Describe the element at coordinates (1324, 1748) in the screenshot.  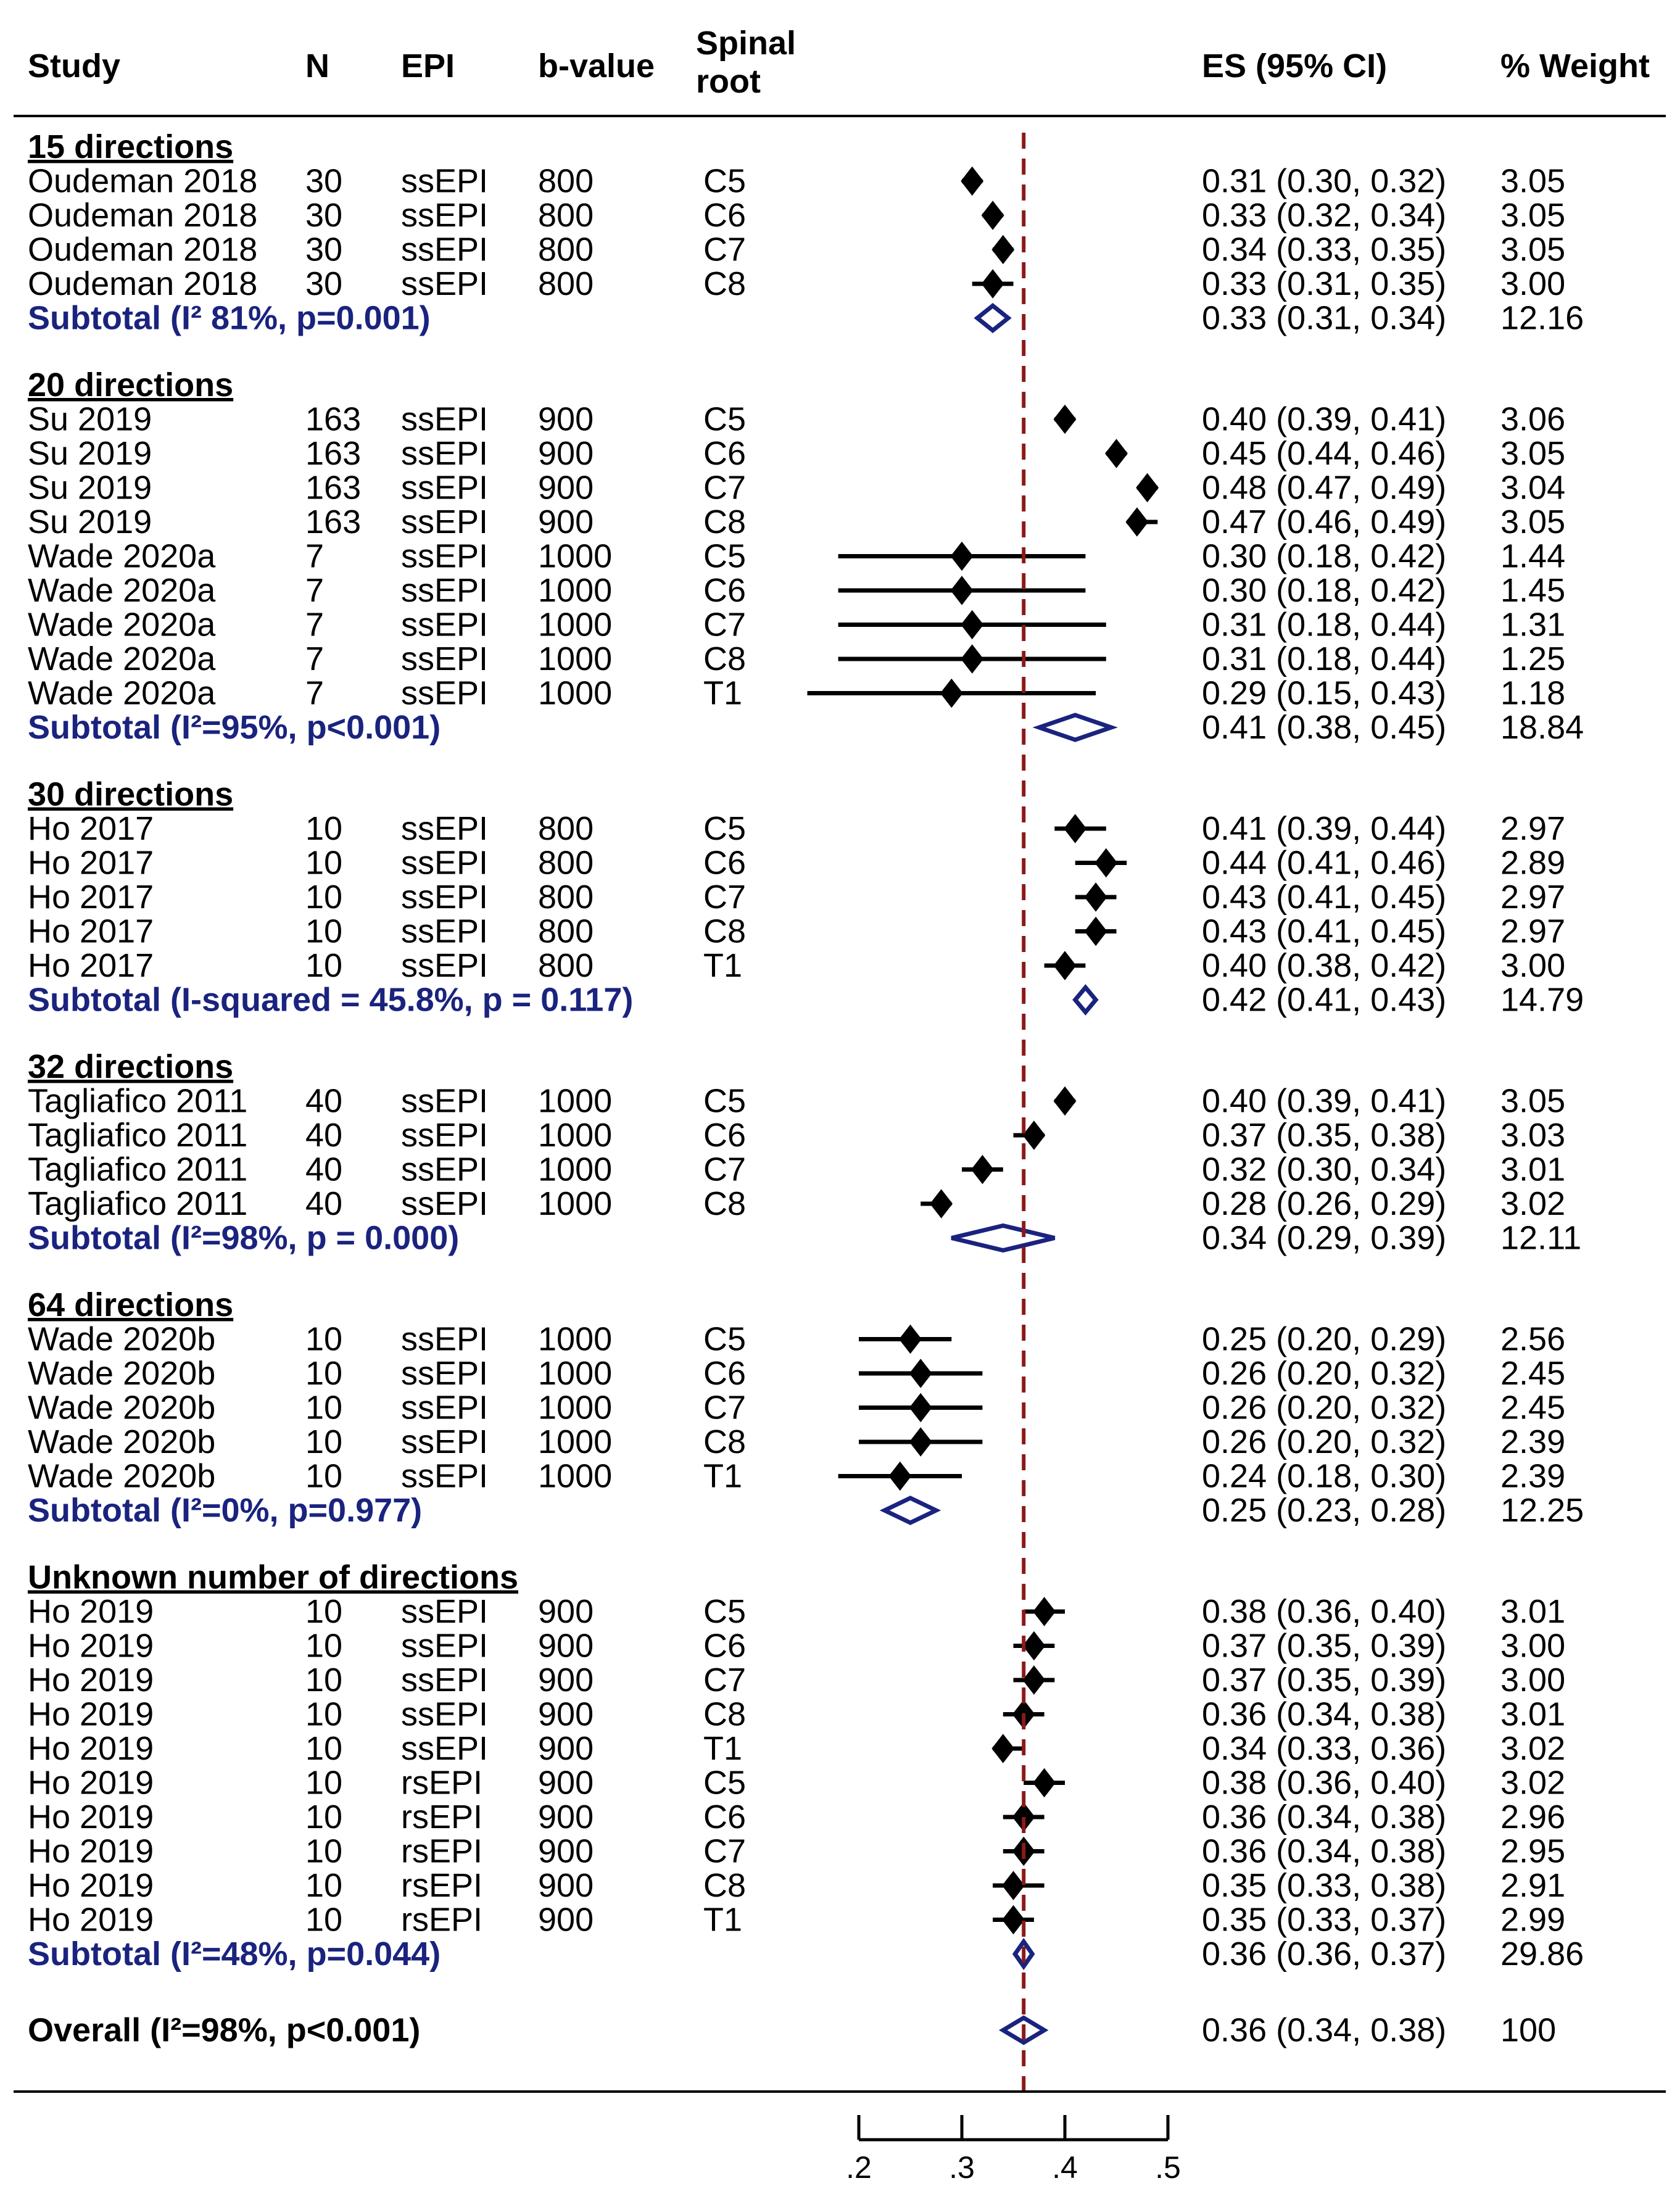
I see `effect-size-ci: 0.34 (0.33, 0.36)` at that location.